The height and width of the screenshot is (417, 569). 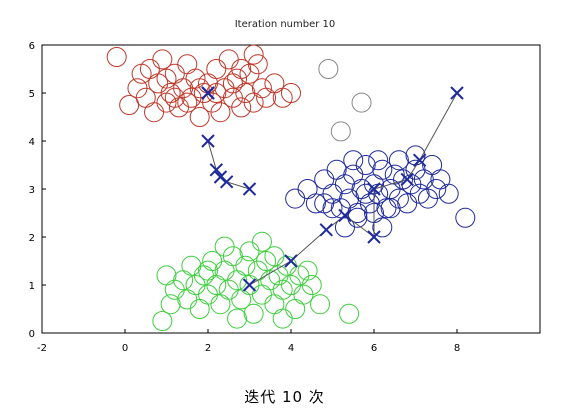 What do you see at coordinates (32, 190) in the screenshot?
I see `y-tick-label: 3` at bounding box center [32, 190].